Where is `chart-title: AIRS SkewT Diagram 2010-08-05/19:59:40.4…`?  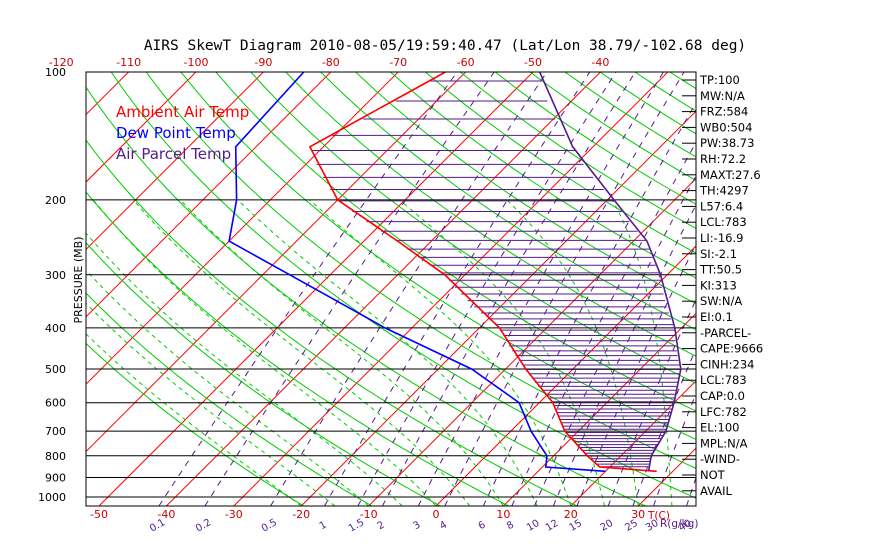 chart-title: AIRS SkewT Diagram 2010-08-05/19:59:40.4… is located at coordinates (445, 46).